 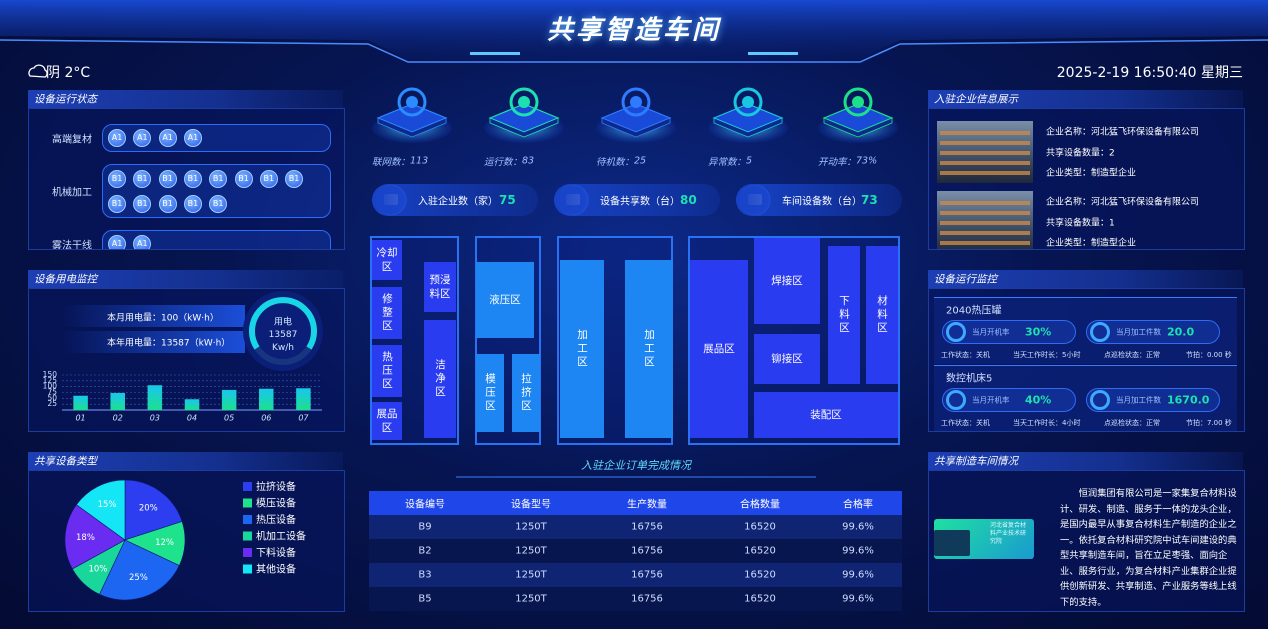 I want to click on weather: 阴 2°C, so click(x=68, y=73).